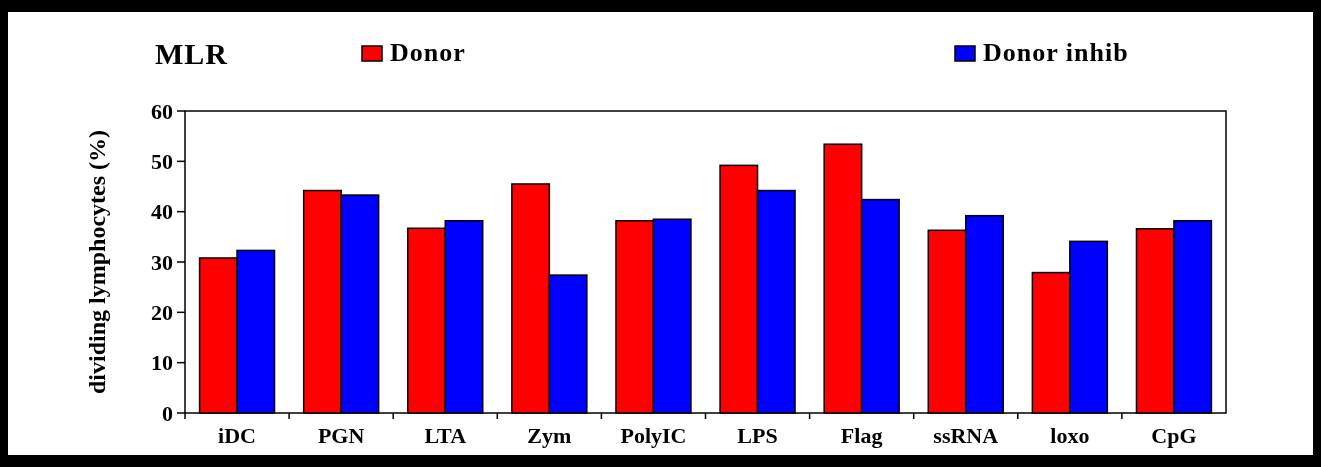 The width and height of the screenshot is (1321, 467). What do you see at coordinates (97, 262) in the screenshot?
I see `y-axis-title: dividing lymphocytes (%)` at bounding box center [97, 262].